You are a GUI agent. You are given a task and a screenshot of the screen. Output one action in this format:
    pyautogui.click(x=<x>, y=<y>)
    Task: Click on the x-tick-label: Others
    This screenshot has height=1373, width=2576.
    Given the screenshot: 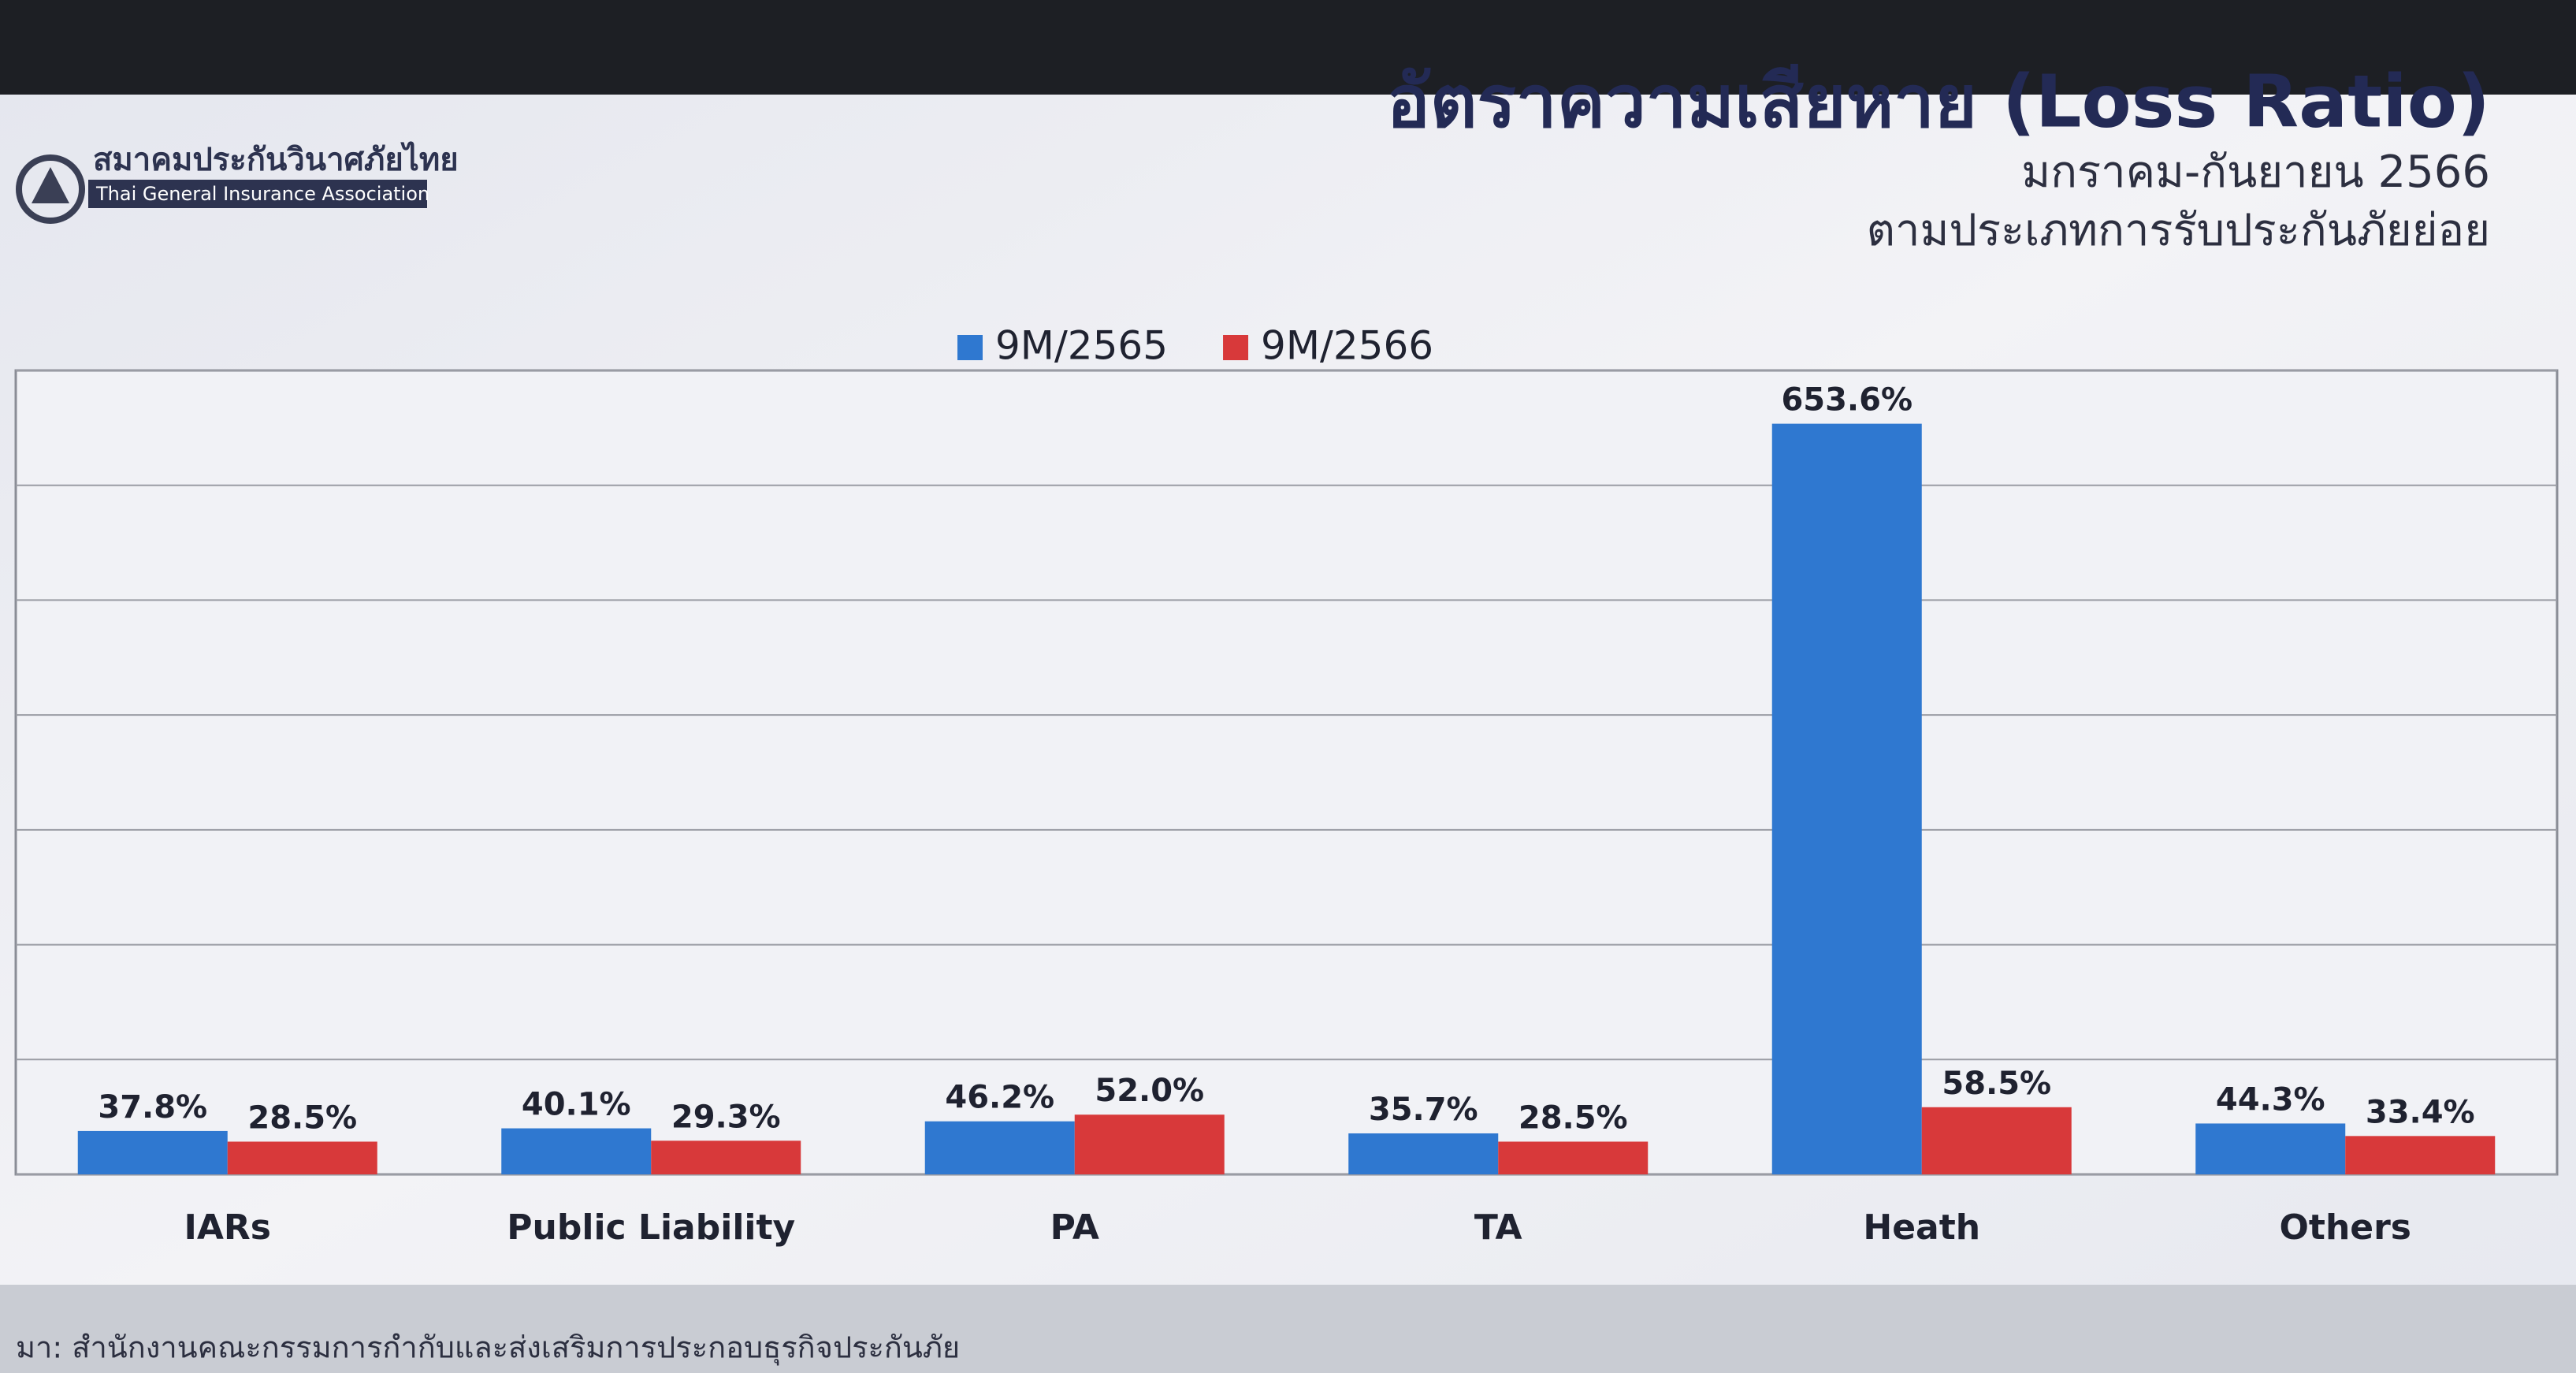 What is the action you would take?
    pyautogui.click(x=2346, y=1227)
    